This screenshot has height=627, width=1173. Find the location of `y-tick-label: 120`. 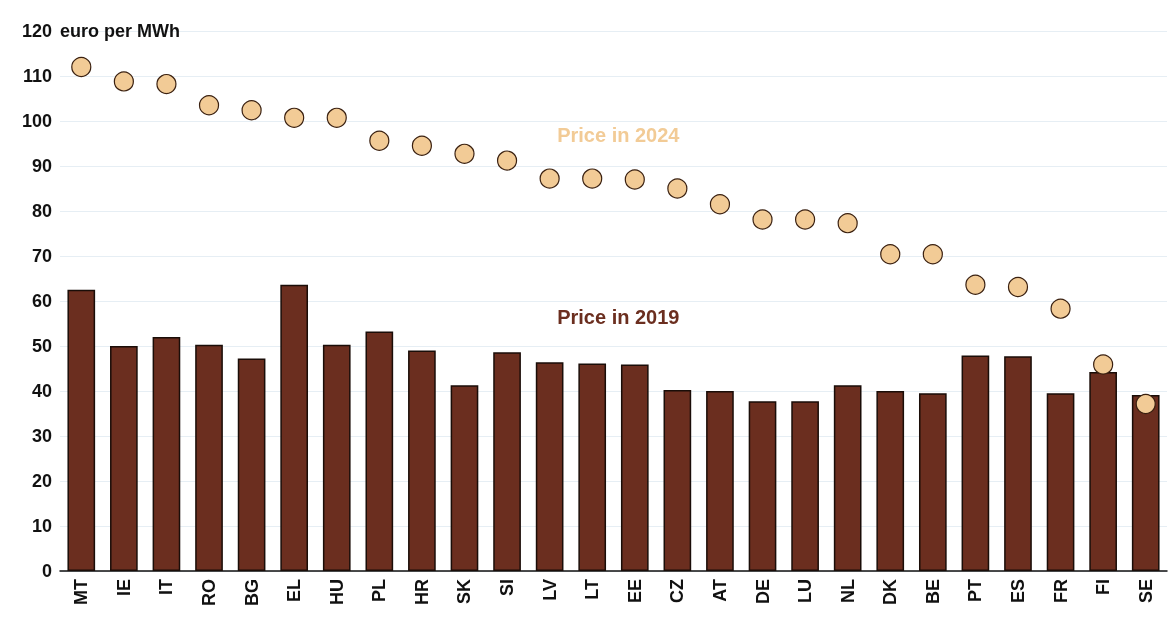

y-tick-label: 120 is located at coordinates (36, 31).